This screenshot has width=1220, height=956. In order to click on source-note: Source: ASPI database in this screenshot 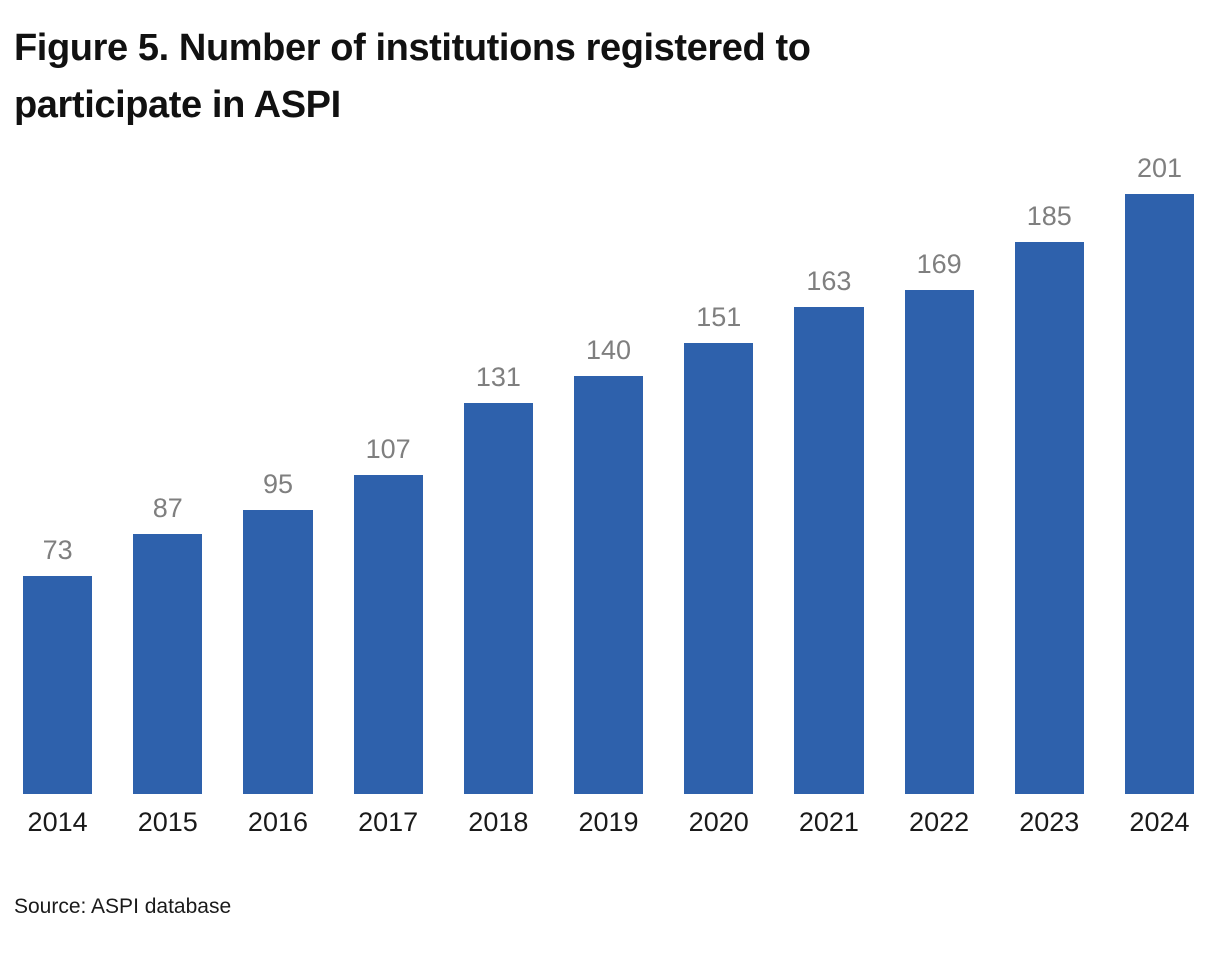, I will do `click(123, 906)`.